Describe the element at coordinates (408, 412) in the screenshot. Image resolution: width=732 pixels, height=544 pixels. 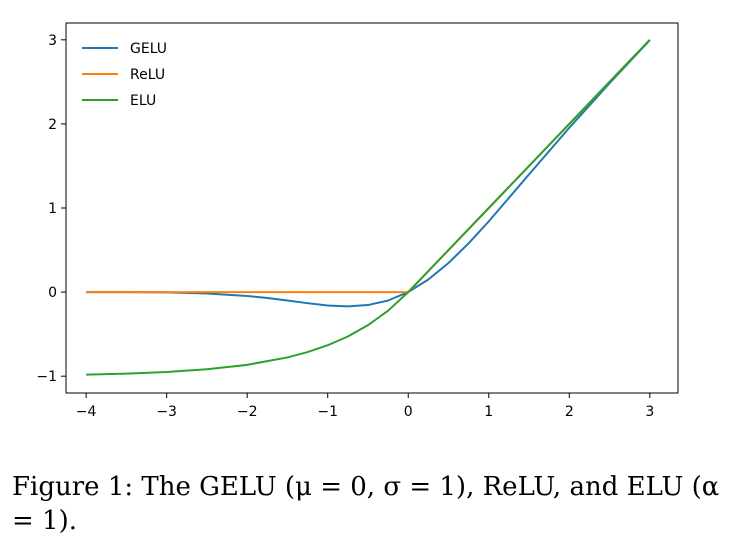
I see `x-tick-label: 0` at that location.